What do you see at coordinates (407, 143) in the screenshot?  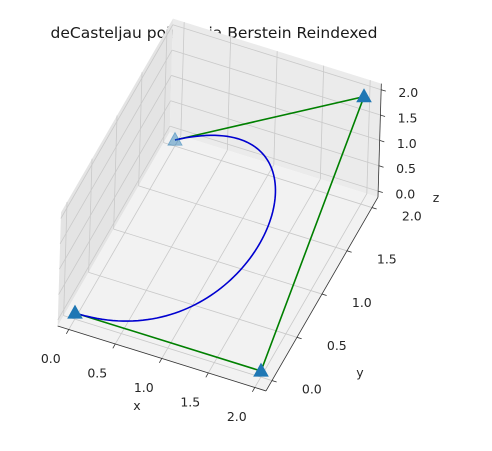 I see `z-tick-label: 1.0` at bounding box center [407, 143].